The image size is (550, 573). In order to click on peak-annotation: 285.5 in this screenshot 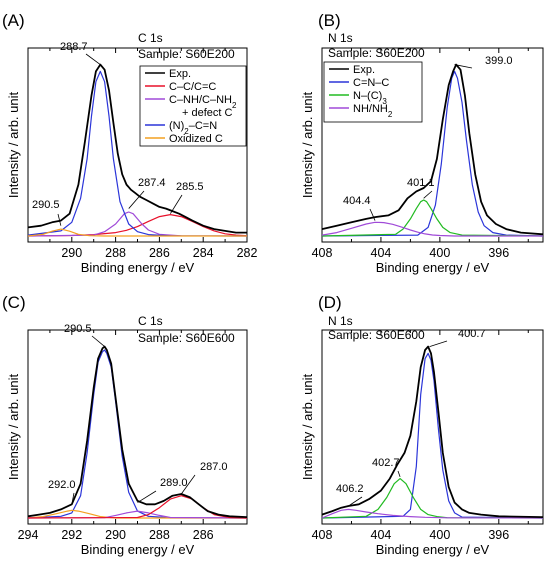, I will do `click(190, 187)`.